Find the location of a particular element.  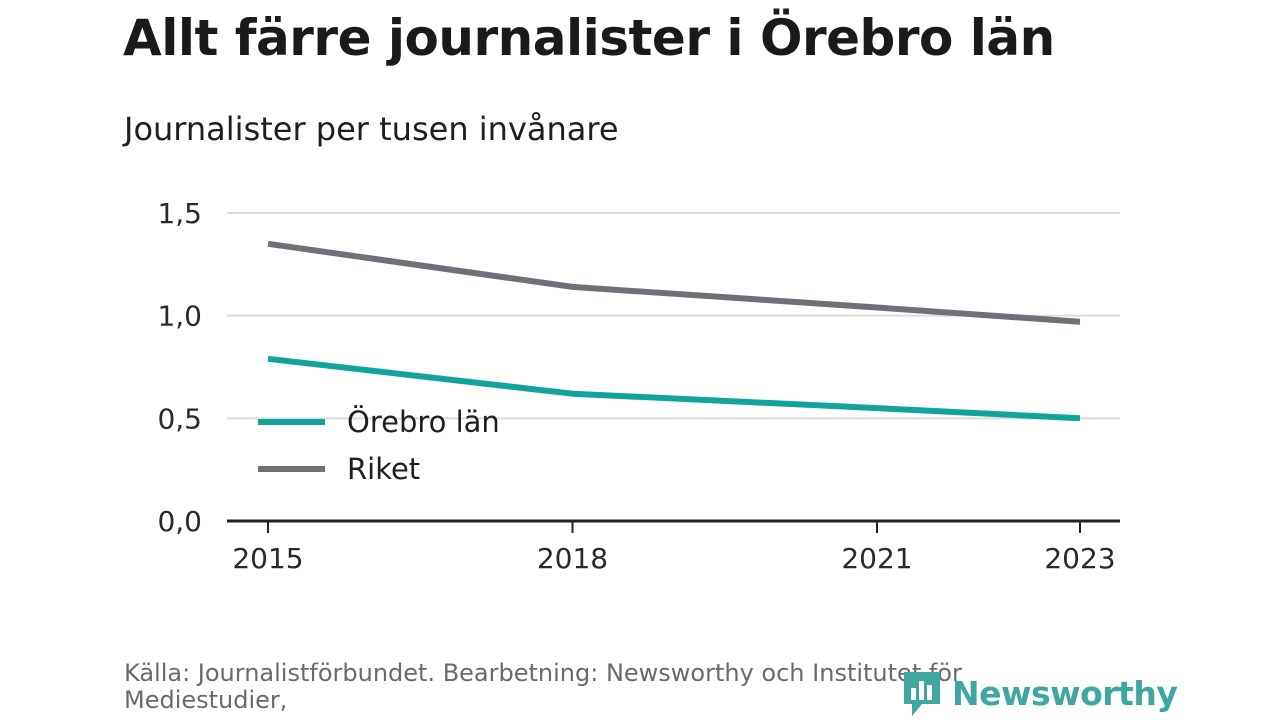

x-tick-label: 2015 is located at coordinates (267, 558).